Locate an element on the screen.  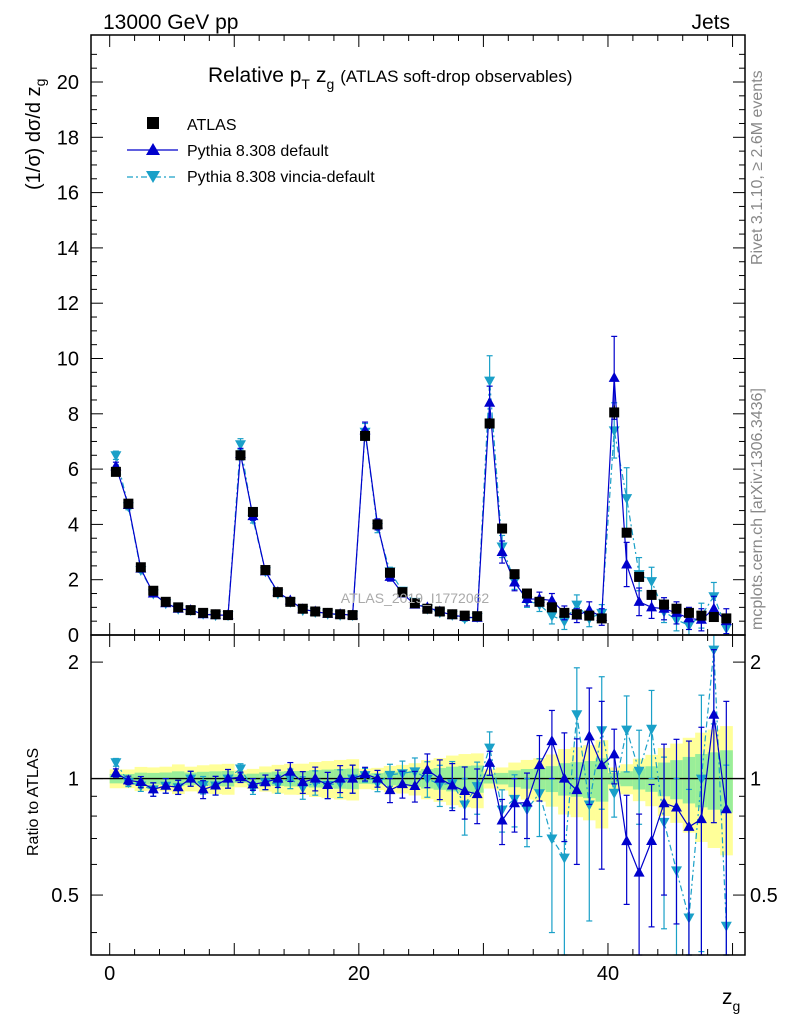
y-tick-label-main: 20 is located at coordinates (68, 83).